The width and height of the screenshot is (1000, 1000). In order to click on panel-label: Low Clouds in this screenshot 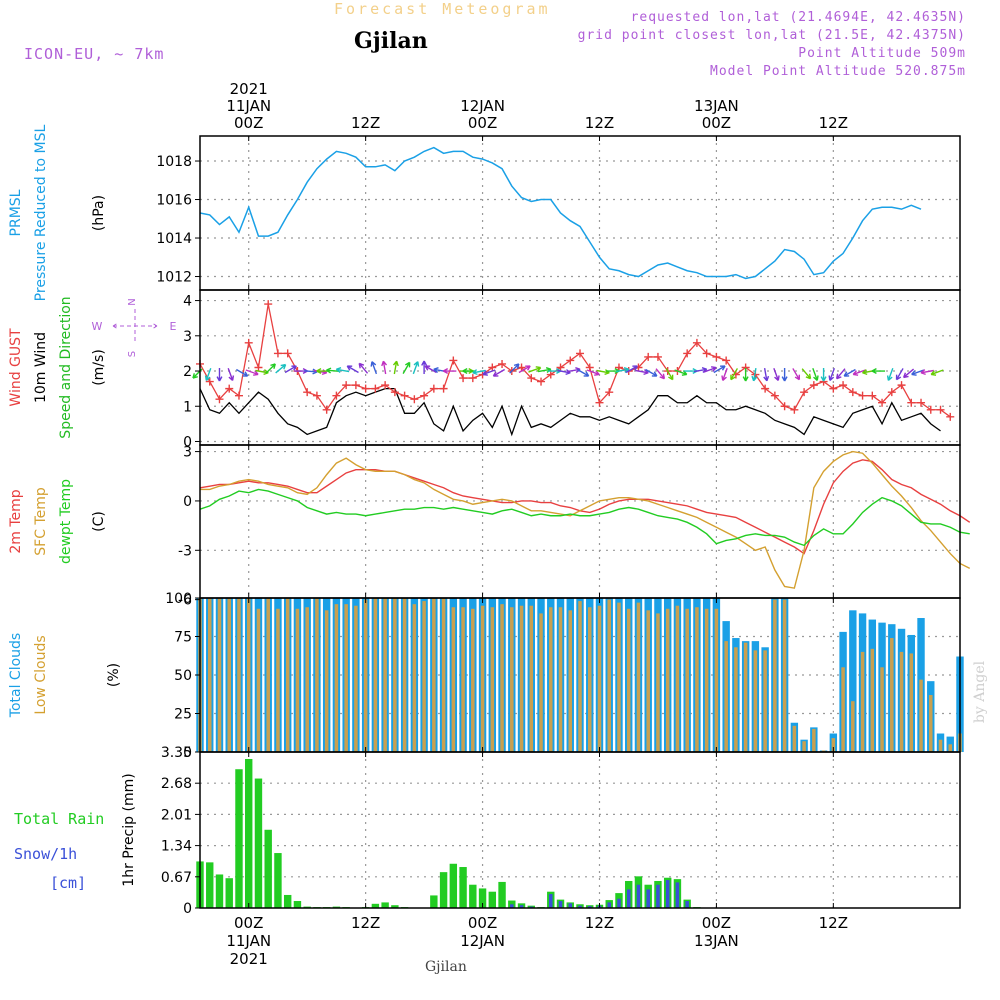, I will do `click(41, 674)`.